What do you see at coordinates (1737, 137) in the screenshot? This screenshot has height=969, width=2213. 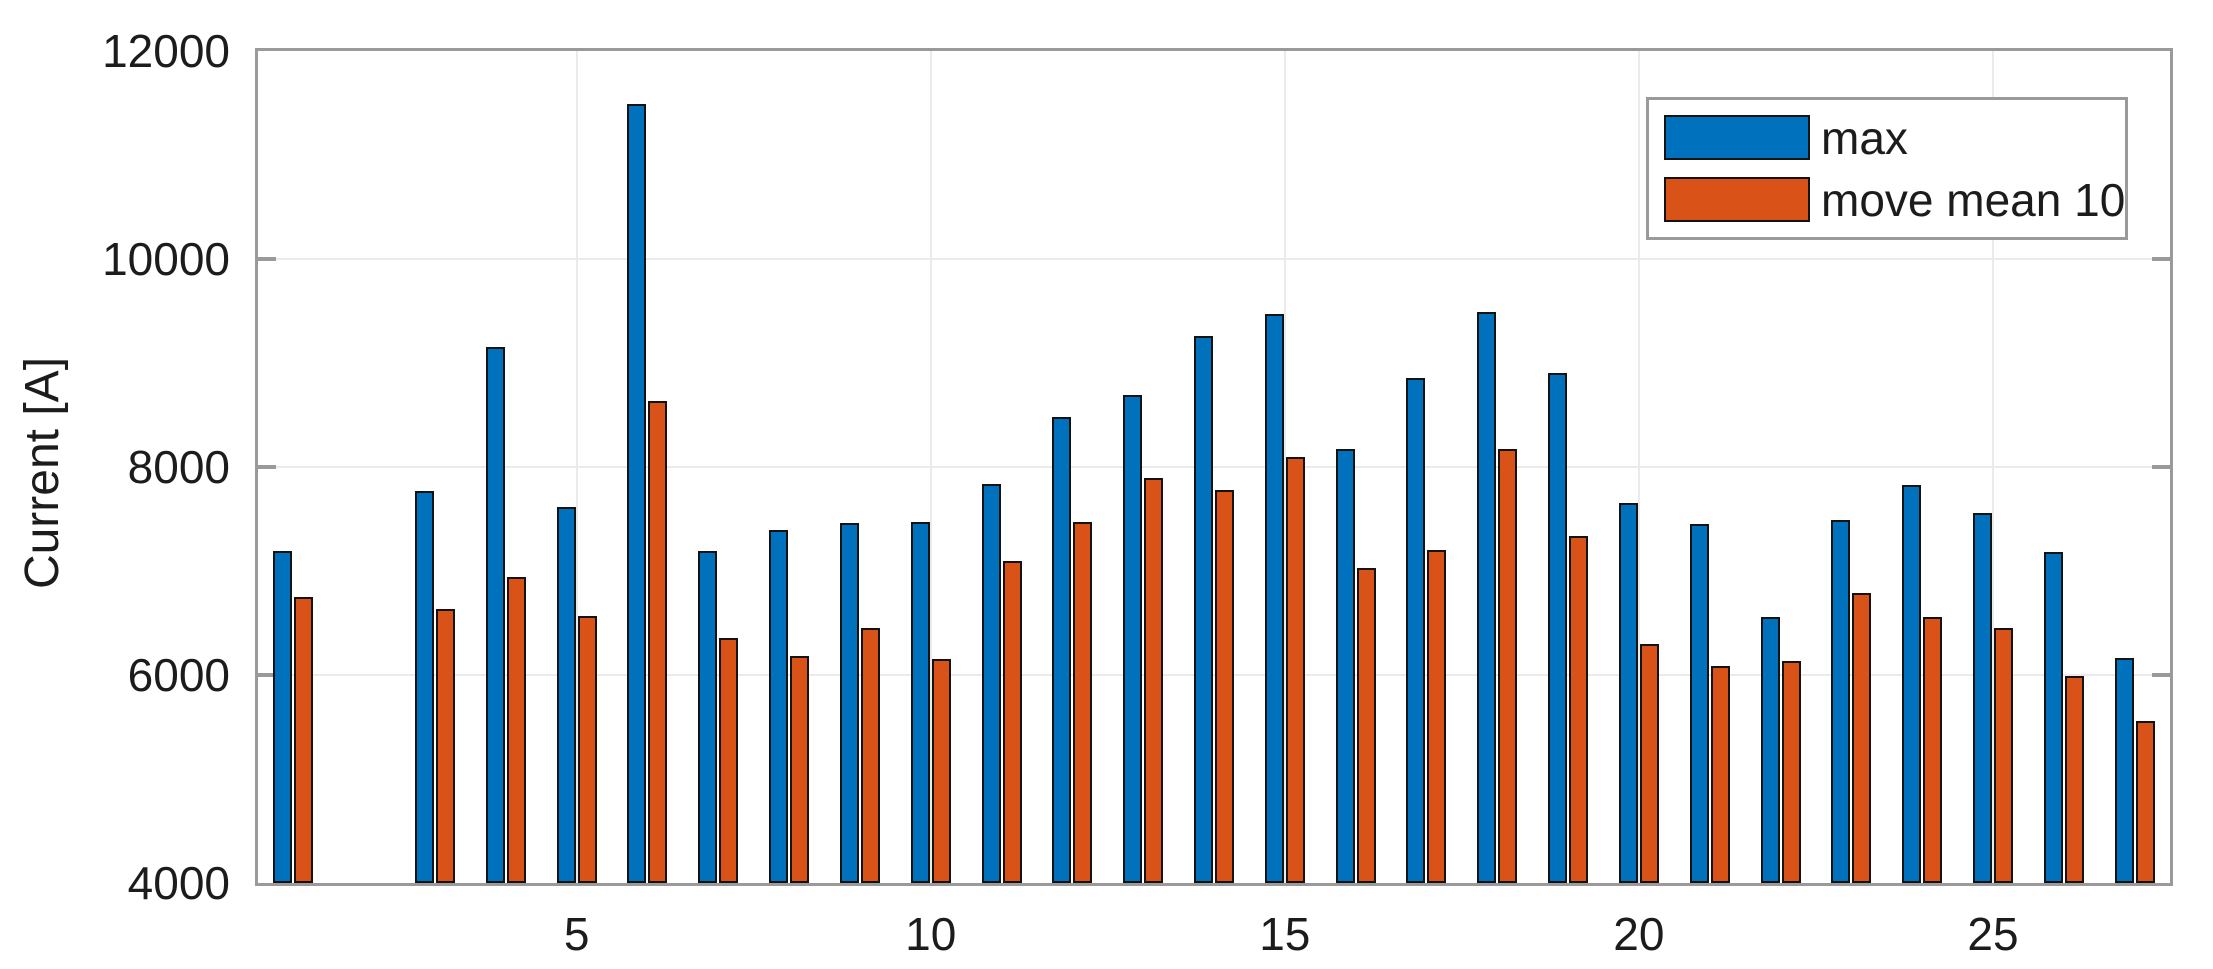 I see `legend-swatch-max-icon` at bounding box center [1737, 137].